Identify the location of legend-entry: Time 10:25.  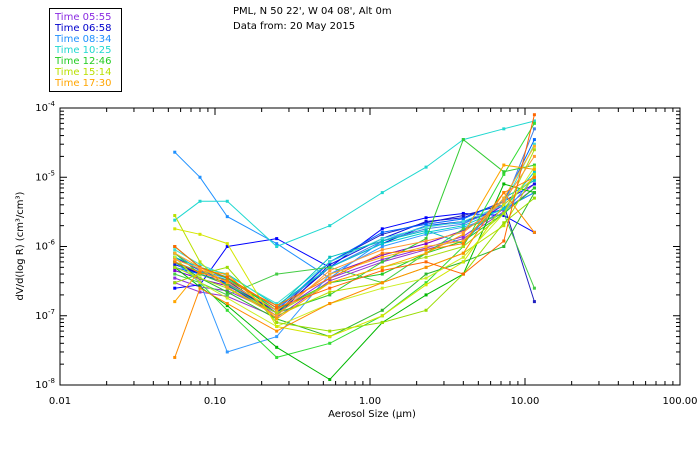
(83, 50).